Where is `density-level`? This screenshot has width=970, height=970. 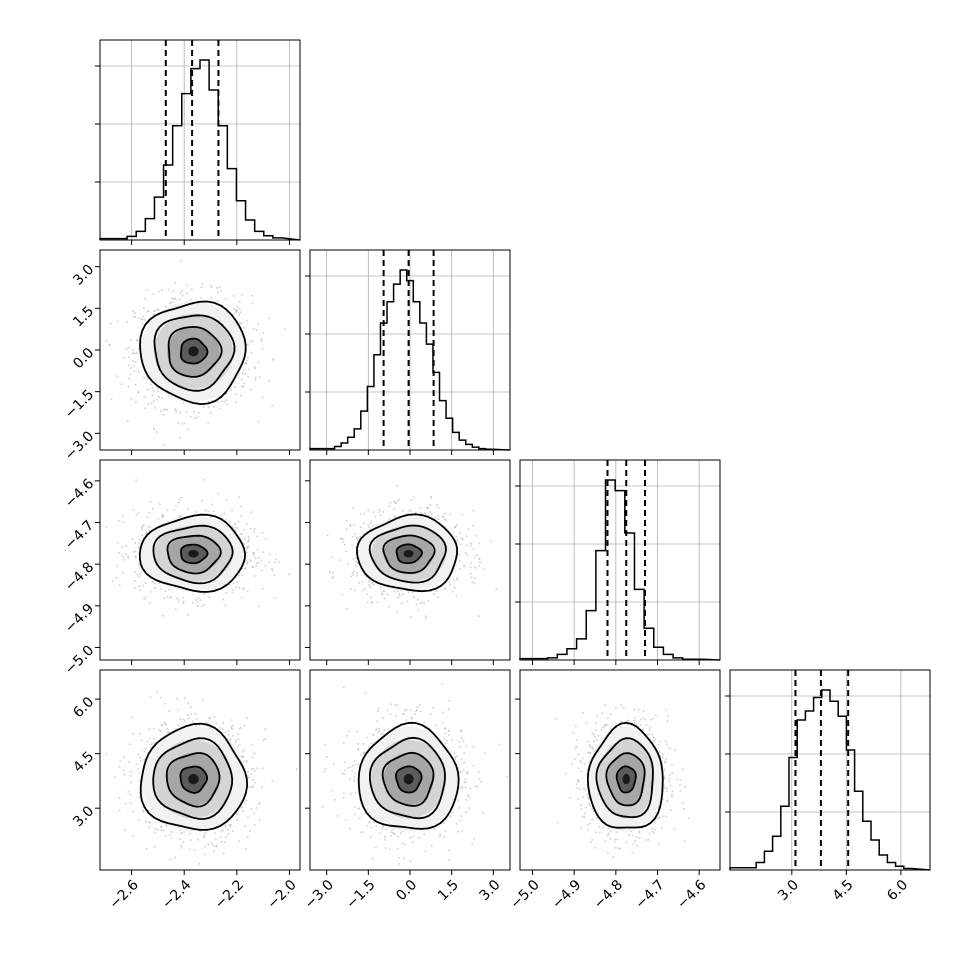
density-level is located at coordinates (193, 554).